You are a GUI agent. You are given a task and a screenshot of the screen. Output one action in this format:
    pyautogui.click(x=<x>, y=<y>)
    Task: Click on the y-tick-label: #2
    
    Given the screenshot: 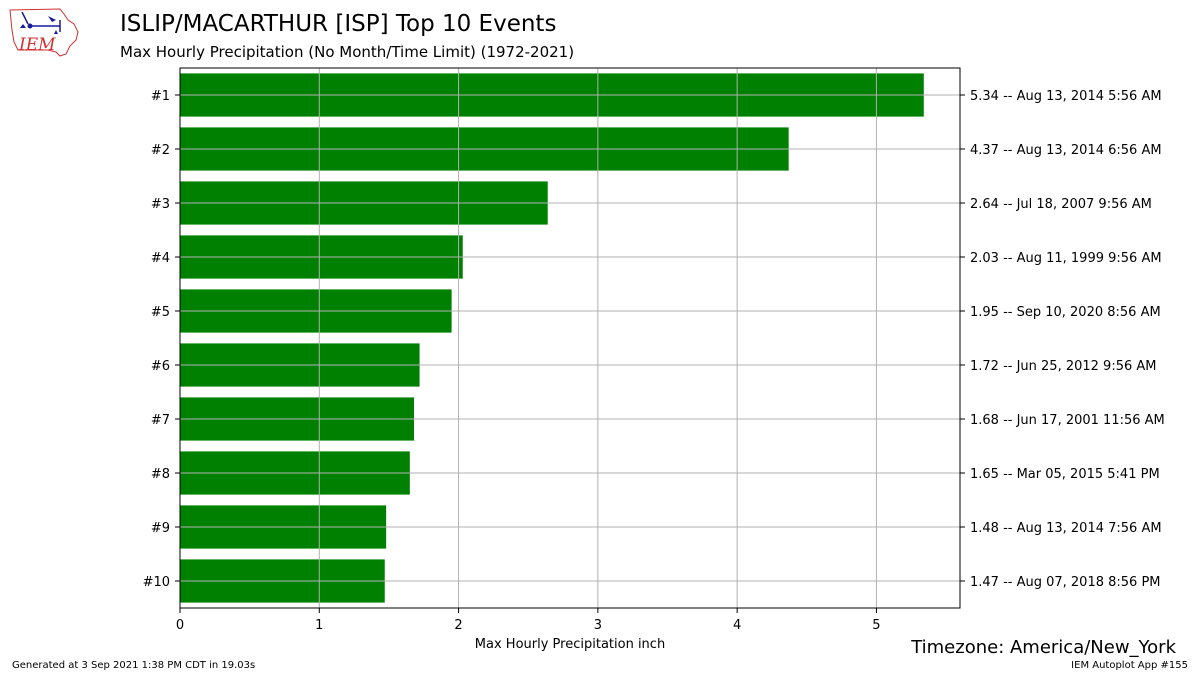 What is the action you would take?
    pyautogui.click(x=160, y=150)
    